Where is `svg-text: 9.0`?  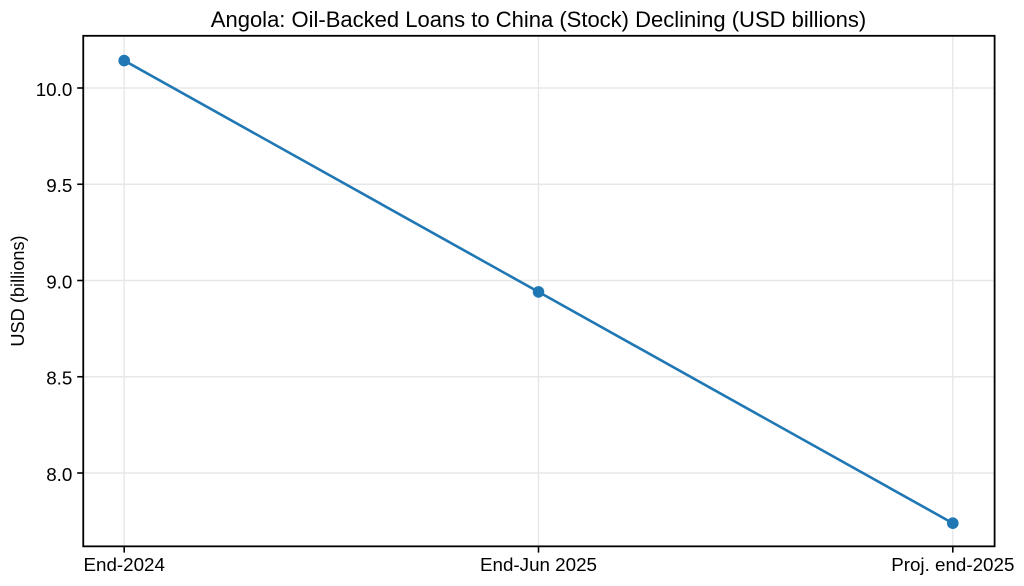
svg-text: 9.0 is located at coordinates (59, 281).